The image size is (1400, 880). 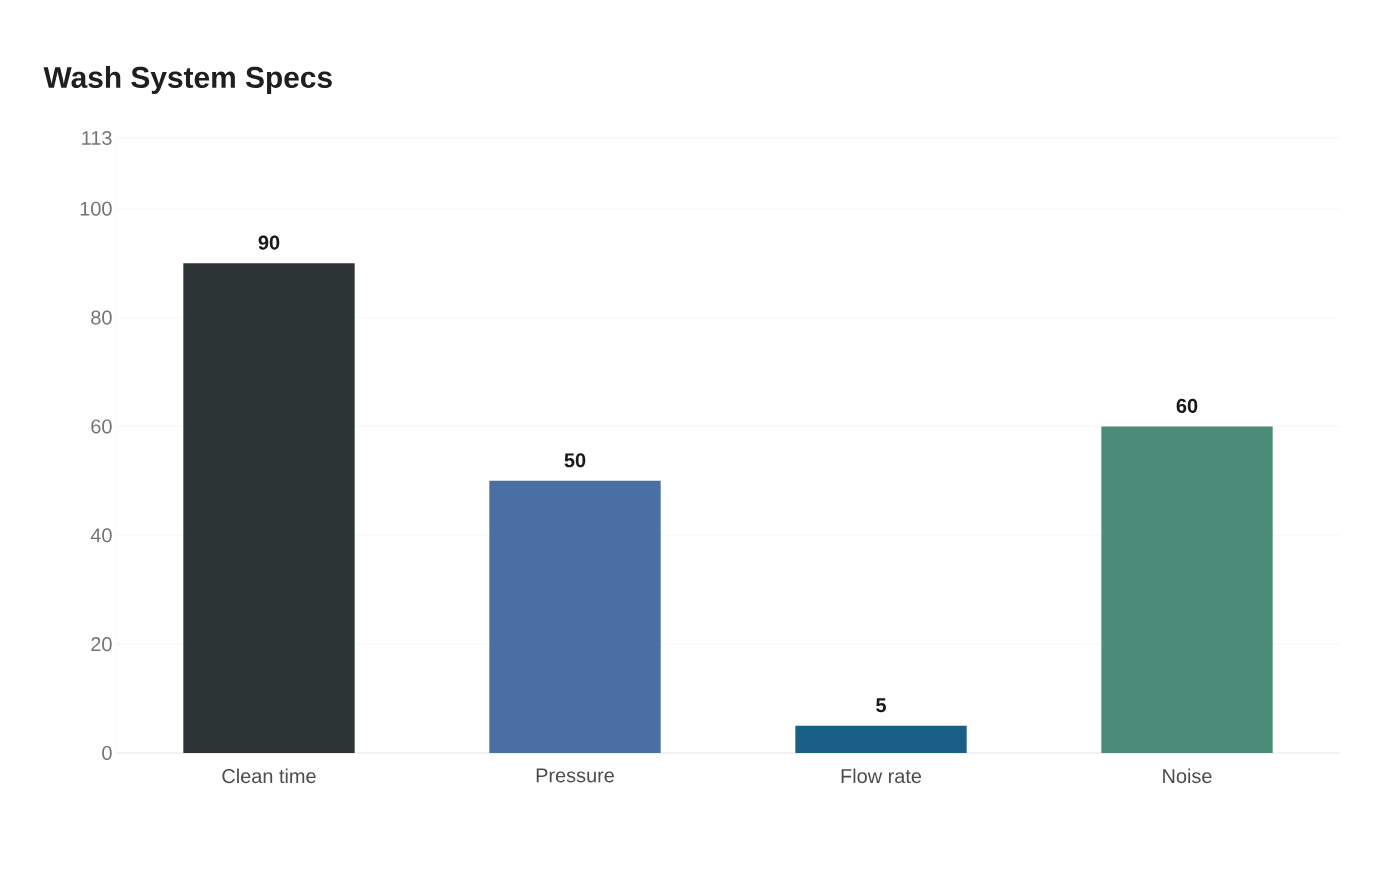 What do you see at coordinates (575, 460) in the screenshot?
I see `data-label: 50` at bounding box center [575, 460].